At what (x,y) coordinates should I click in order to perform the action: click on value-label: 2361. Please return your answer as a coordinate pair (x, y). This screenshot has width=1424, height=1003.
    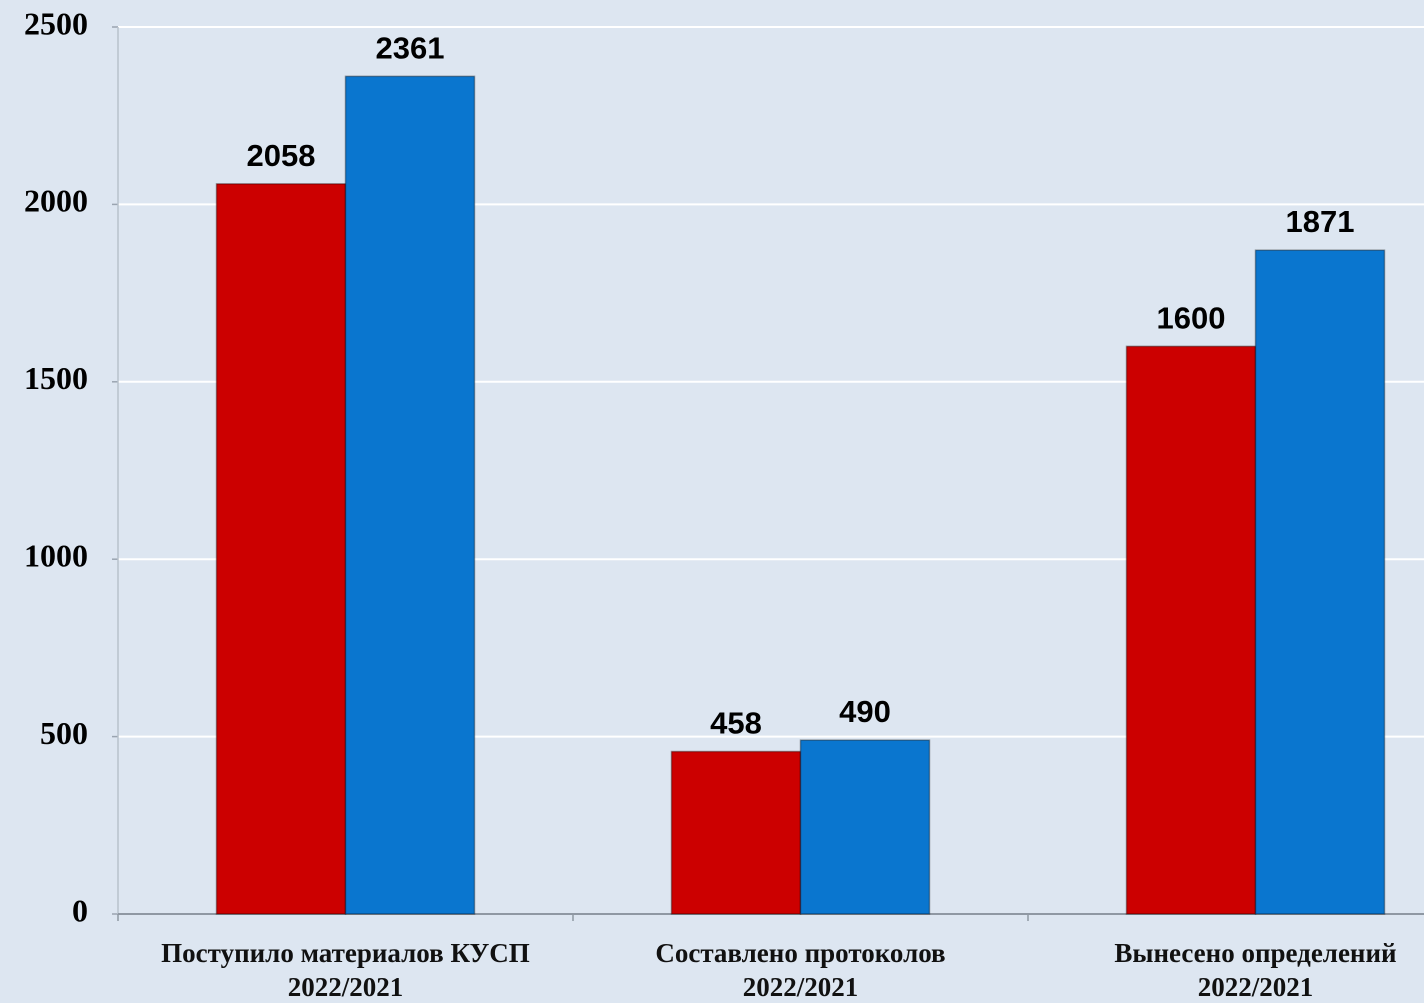
    Looking at the image, I should click on (410, 47).